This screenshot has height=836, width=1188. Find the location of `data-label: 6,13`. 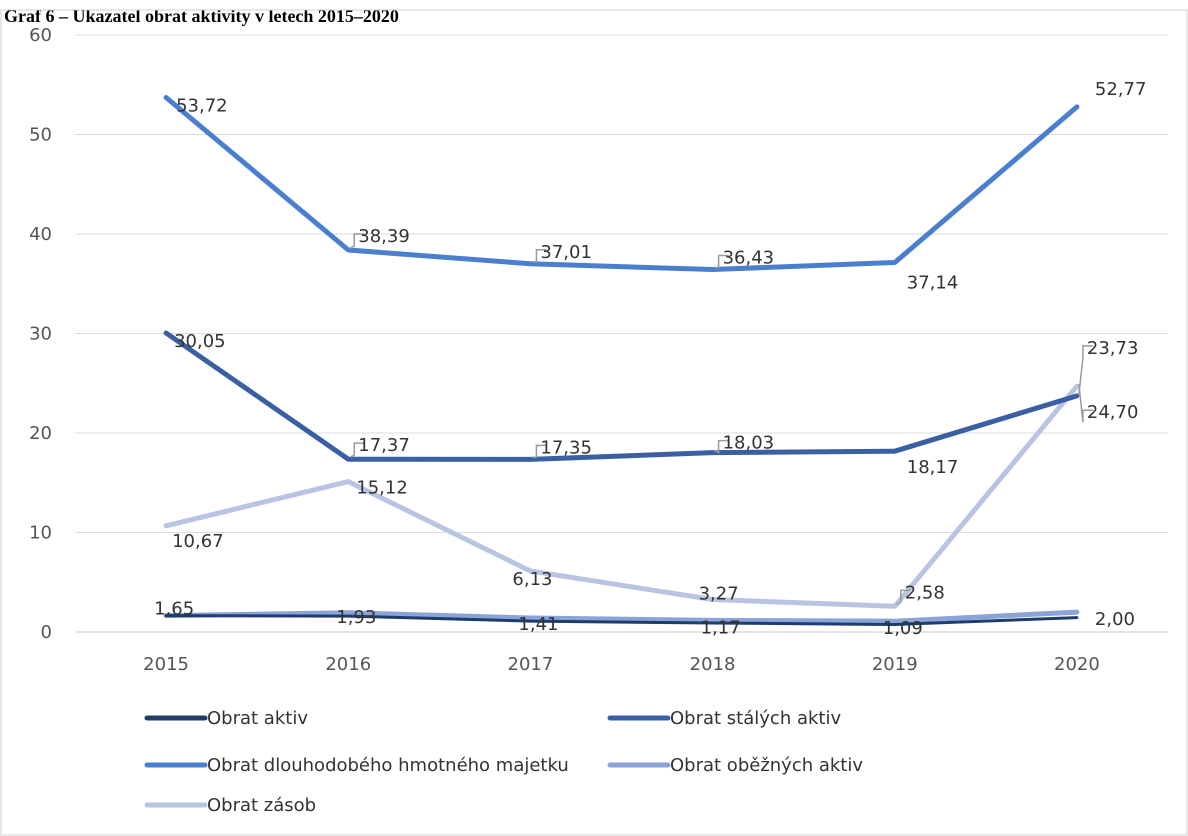

data-label: 6,13 is located at coordinates (532, 579).